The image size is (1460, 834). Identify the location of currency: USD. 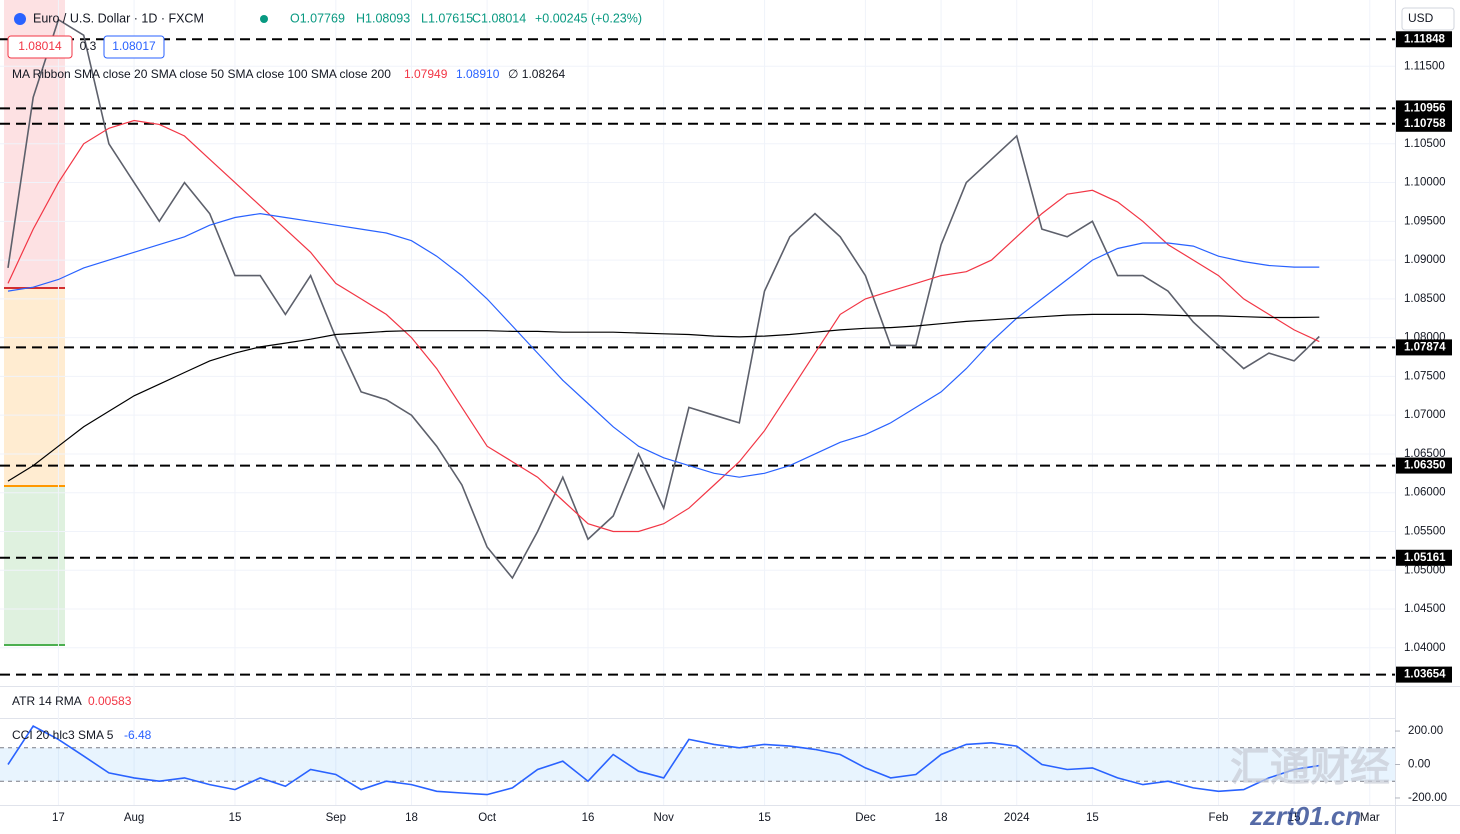
(1421, 18).